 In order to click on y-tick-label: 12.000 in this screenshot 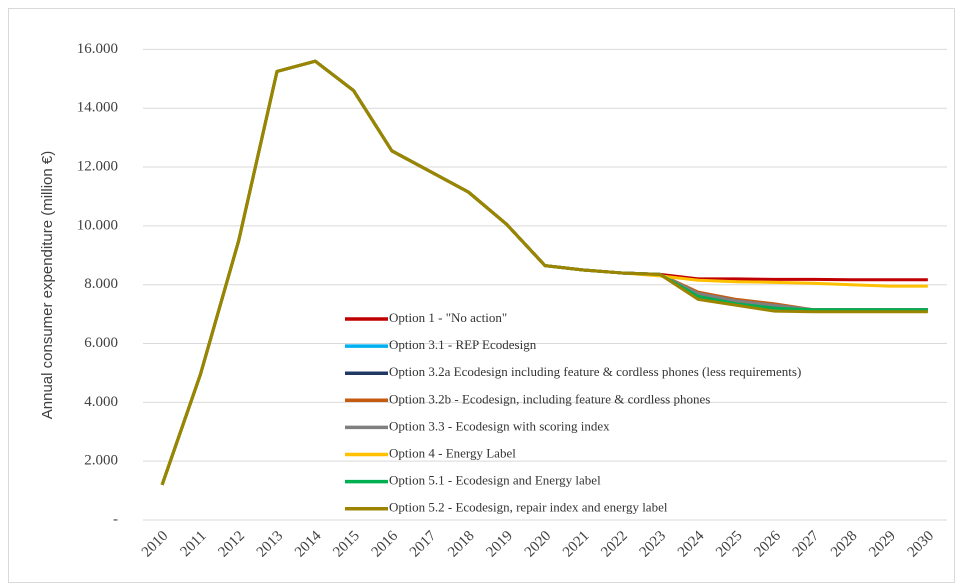, I will do `click(97, 166)`.